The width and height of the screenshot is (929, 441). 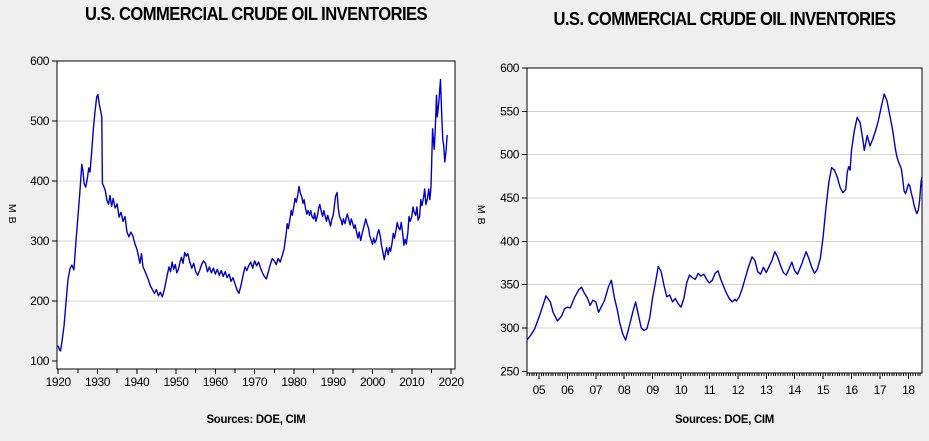 I want to click on x-tick-label: 14, so click(x=794, y=390).